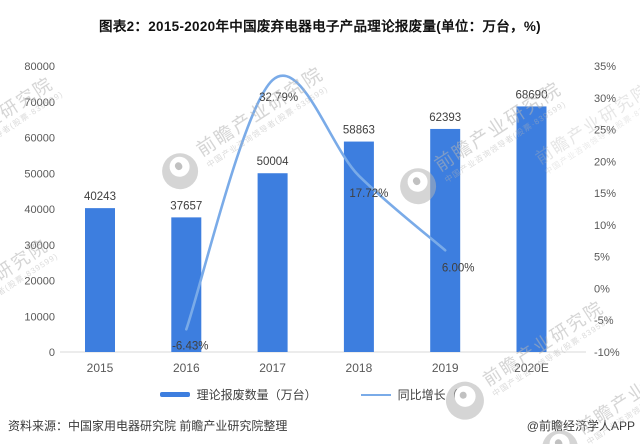 The width and height of the screenshot is (640, 444). Describe the element at coordinates (531, 368) in the screenshot. I see `x-axis-label-2020E: 2020E` at that location.